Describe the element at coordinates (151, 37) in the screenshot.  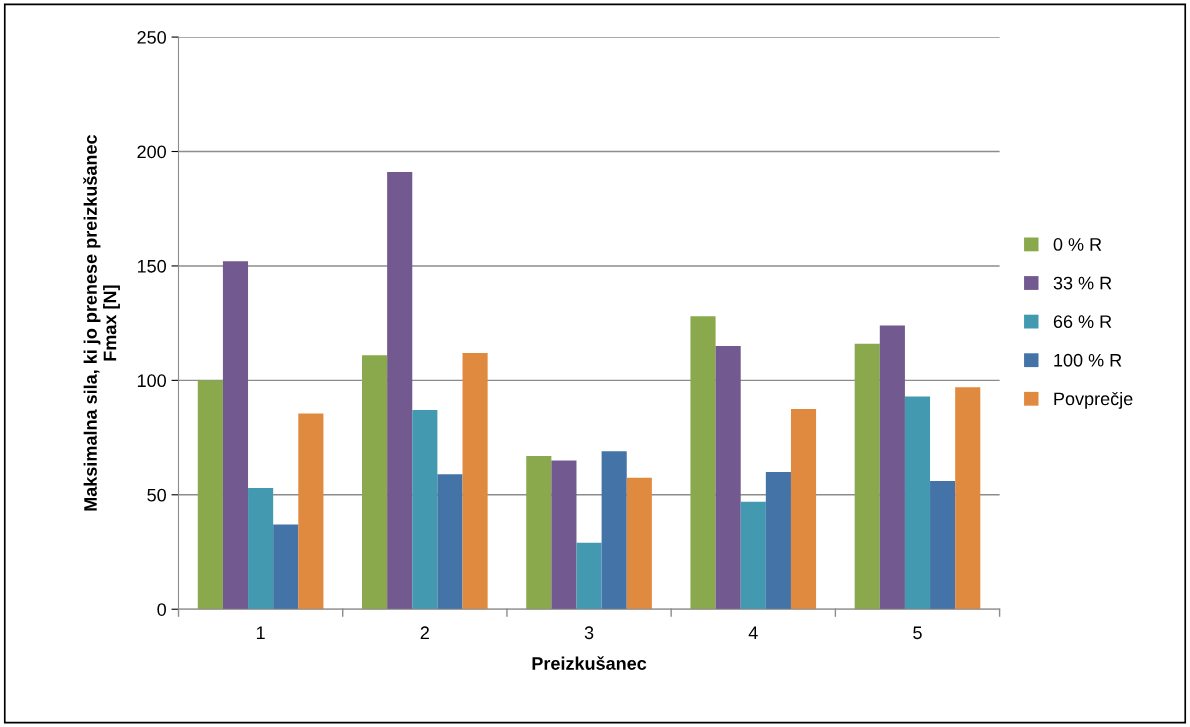
I see `y-tick-label: 250` at that location.